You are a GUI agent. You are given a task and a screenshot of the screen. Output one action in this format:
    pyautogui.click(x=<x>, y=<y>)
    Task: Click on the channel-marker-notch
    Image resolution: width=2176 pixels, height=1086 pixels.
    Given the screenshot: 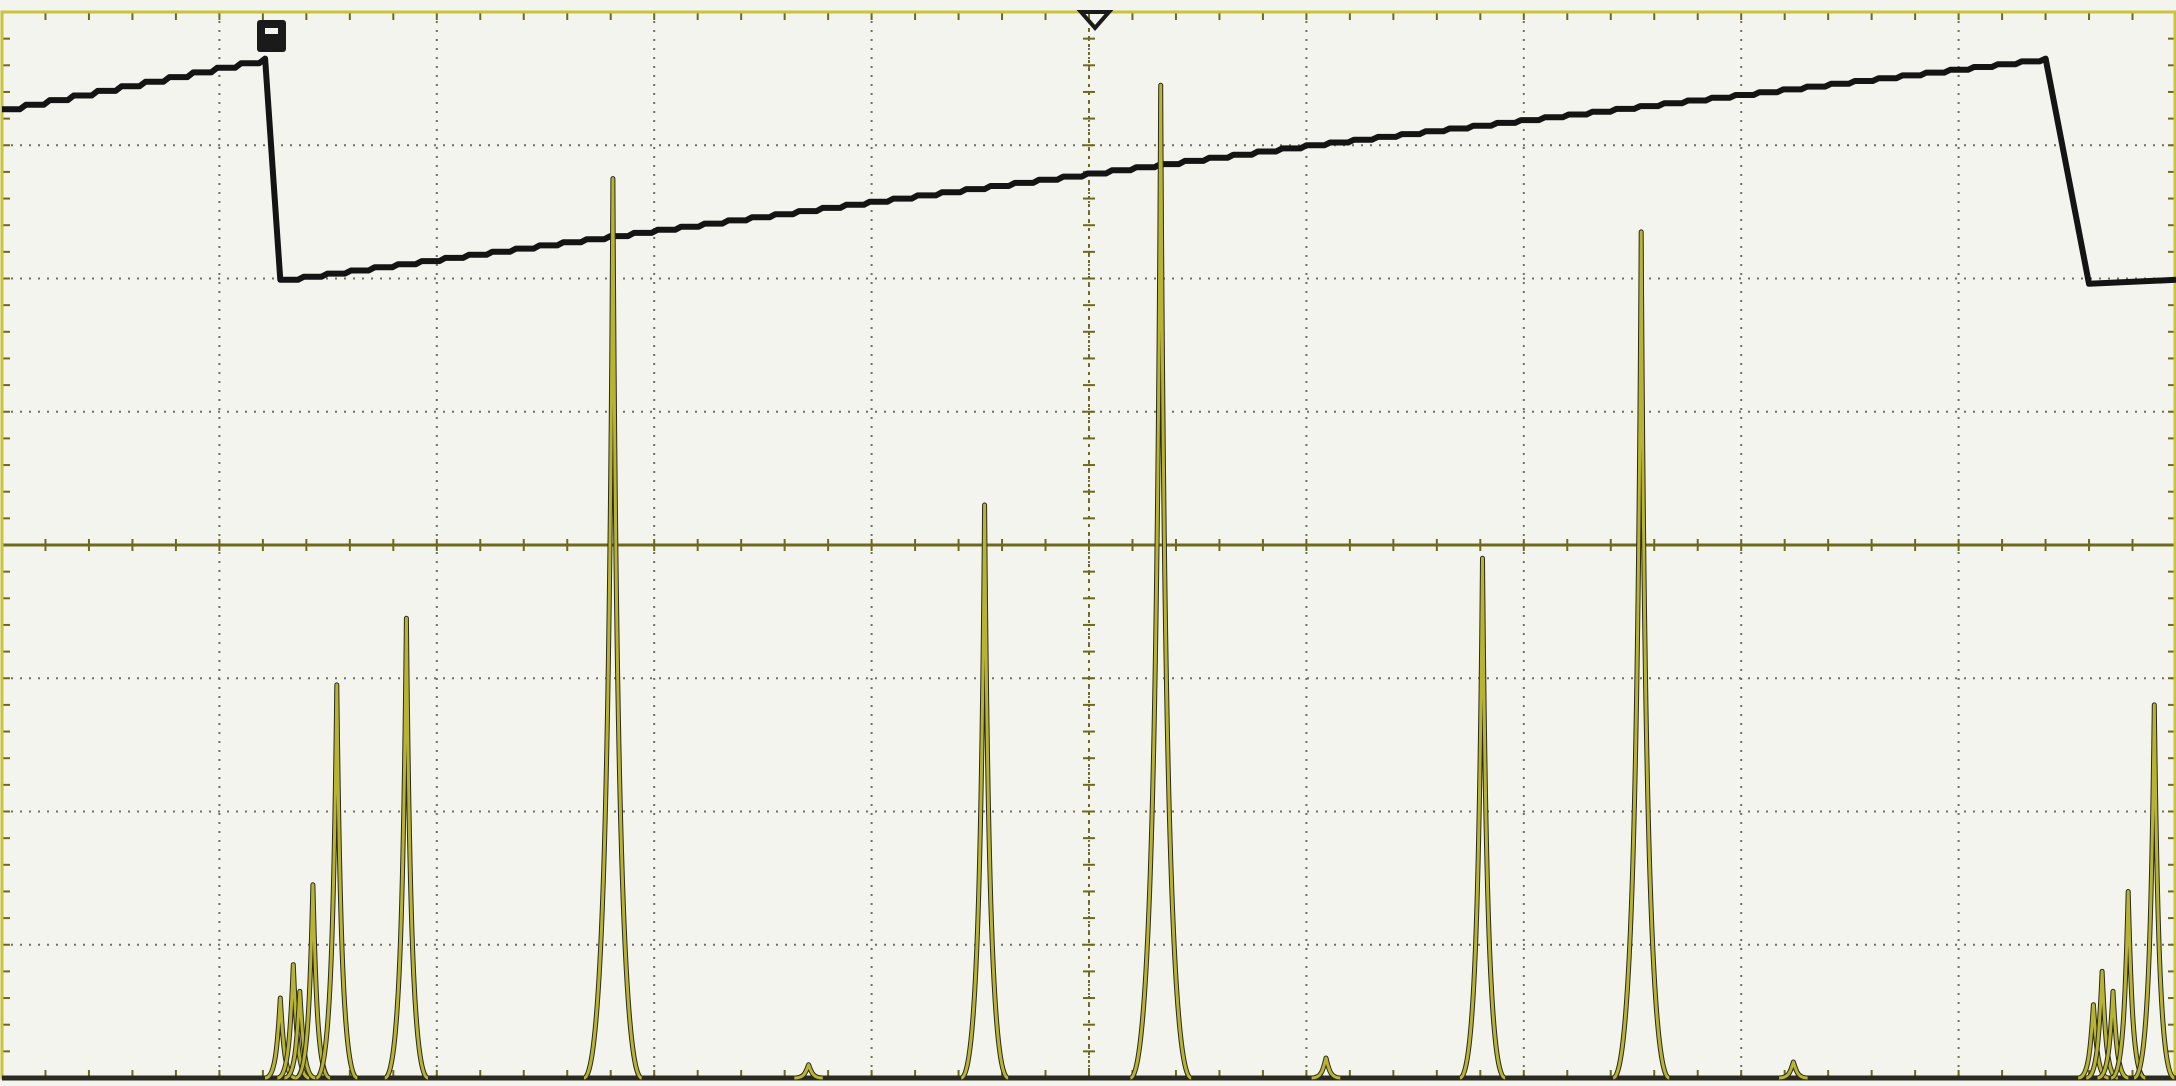 What is the action you would take?
    pyautogui.click(x=271, y=31)
    